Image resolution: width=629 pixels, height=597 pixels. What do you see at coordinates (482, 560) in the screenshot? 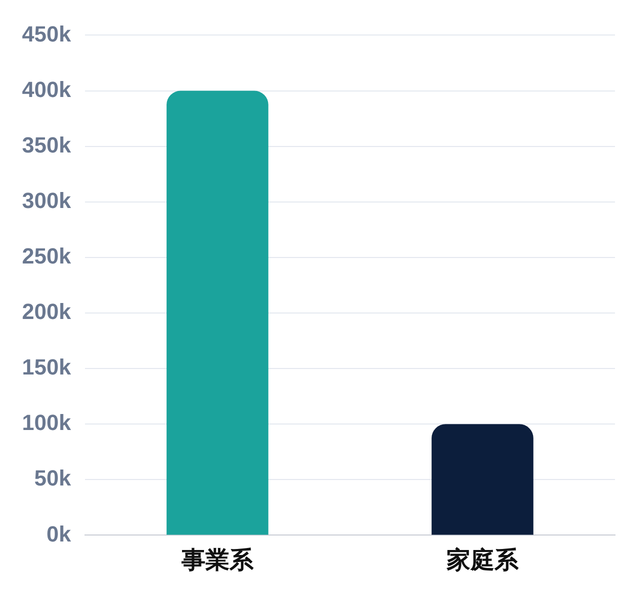
I see `x-tick-label: 家庭系` at bounding box center [482, 560].